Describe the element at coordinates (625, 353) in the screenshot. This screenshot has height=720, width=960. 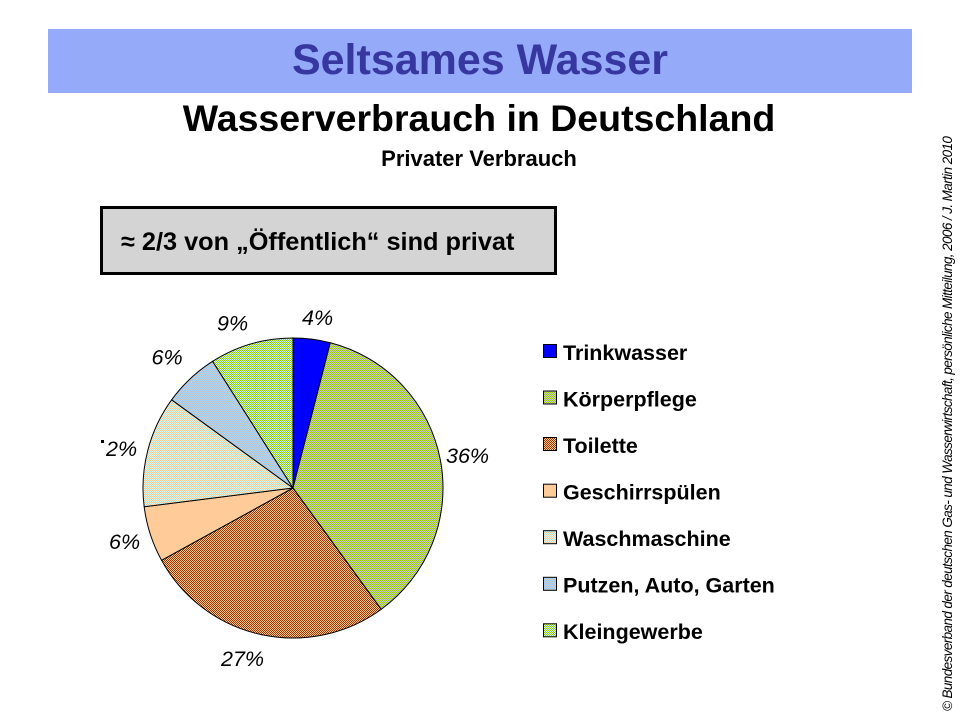
I see `svg-text: Trinkwasser` at that location.